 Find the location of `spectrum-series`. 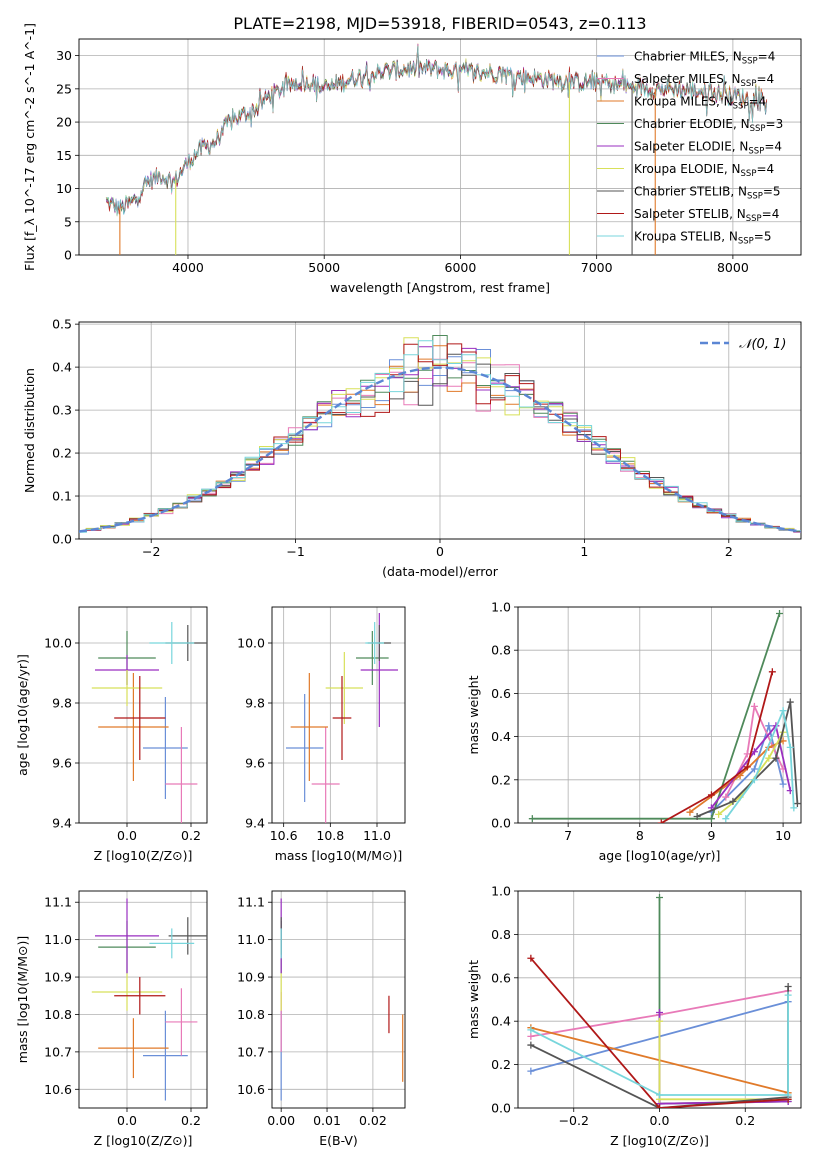

spectrum-series is located at coordinates (436, 131).